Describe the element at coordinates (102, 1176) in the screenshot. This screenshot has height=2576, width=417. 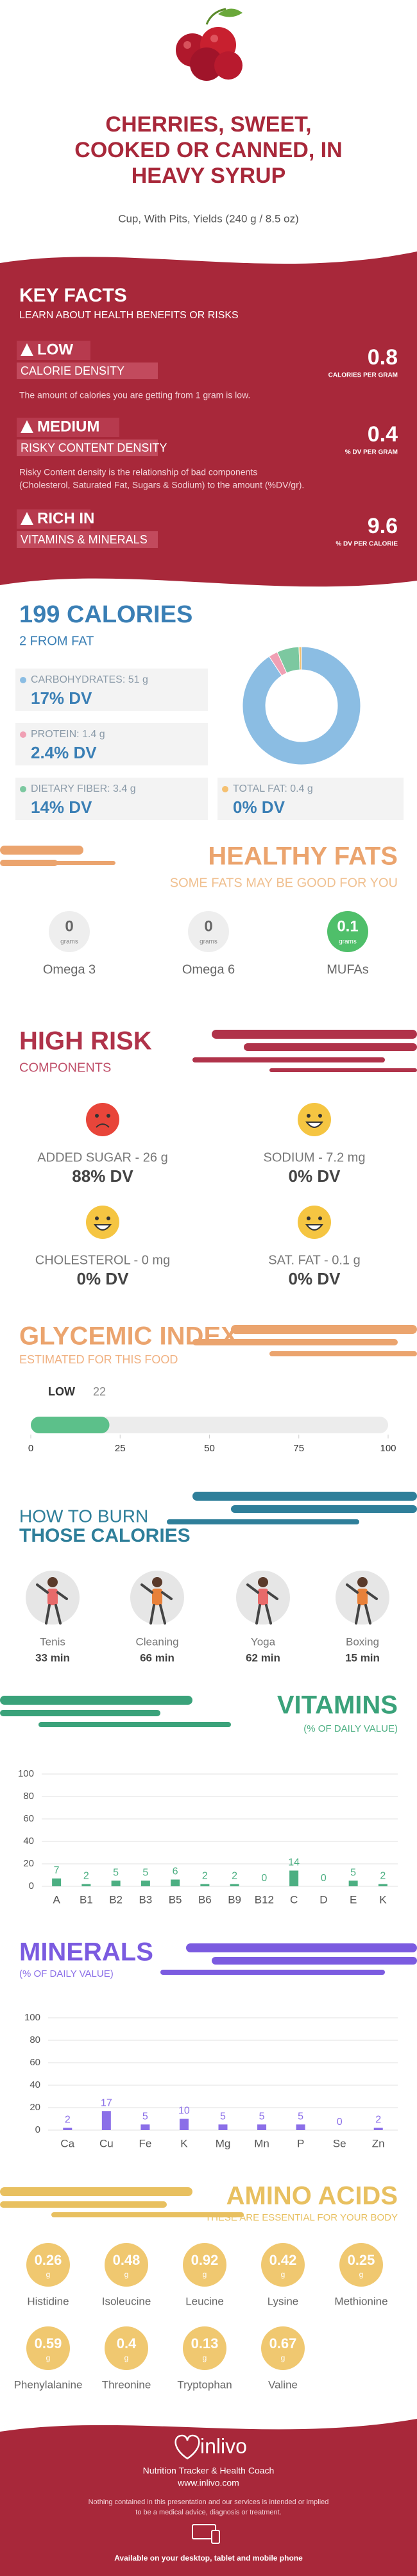
I see `risk-dv: 88% DV` at that location.